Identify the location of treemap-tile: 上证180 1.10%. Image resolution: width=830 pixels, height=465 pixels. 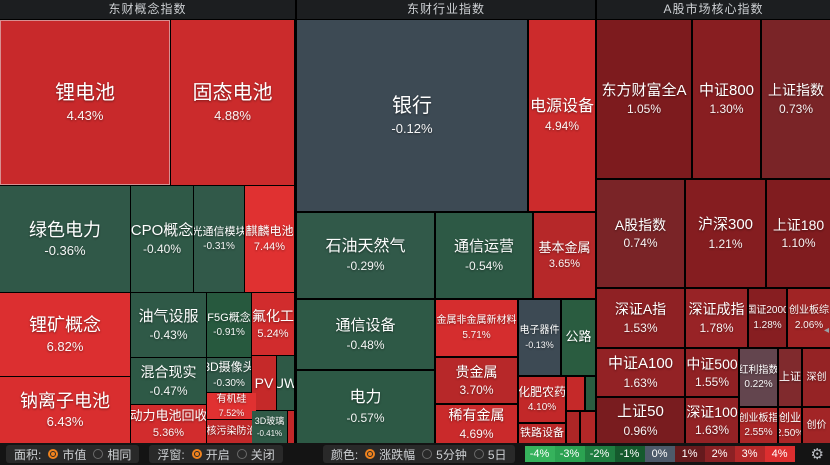
(798, 233).